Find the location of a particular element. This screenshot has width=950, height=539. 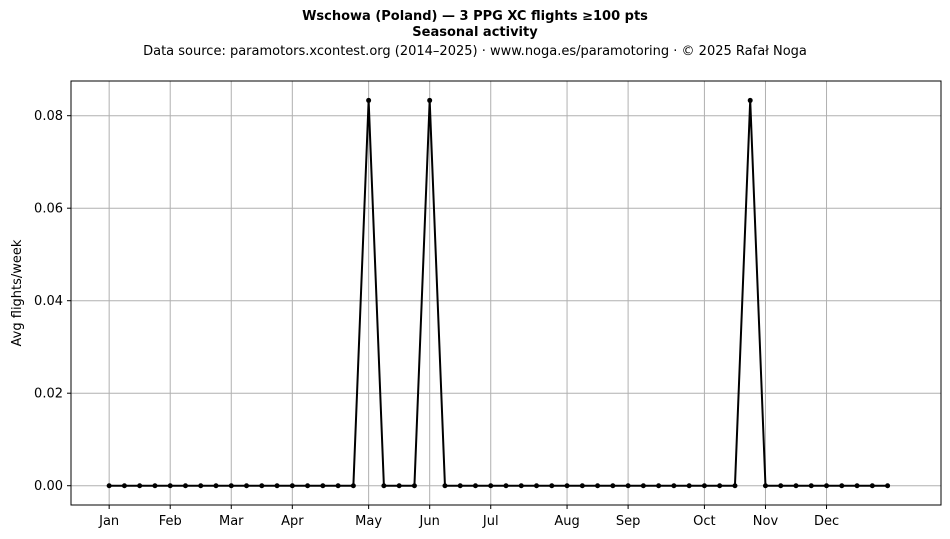

y-tick-label: 0.08 is located at coordinates (48, 116).